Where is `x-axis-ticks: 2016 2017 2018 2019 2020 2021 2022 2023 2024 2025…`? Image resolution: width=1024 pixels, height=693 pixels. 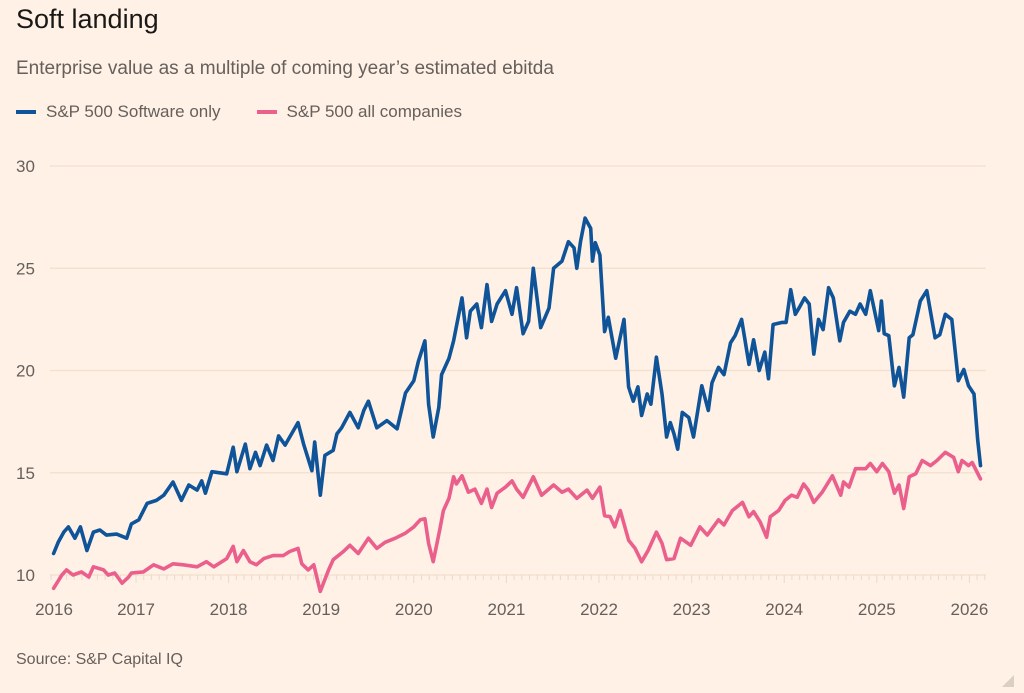
x-axis-ticks: 2016 2017 2018 2019 2020 2021 2022 2023 2024 2025… is located at coordinates (511, 609).